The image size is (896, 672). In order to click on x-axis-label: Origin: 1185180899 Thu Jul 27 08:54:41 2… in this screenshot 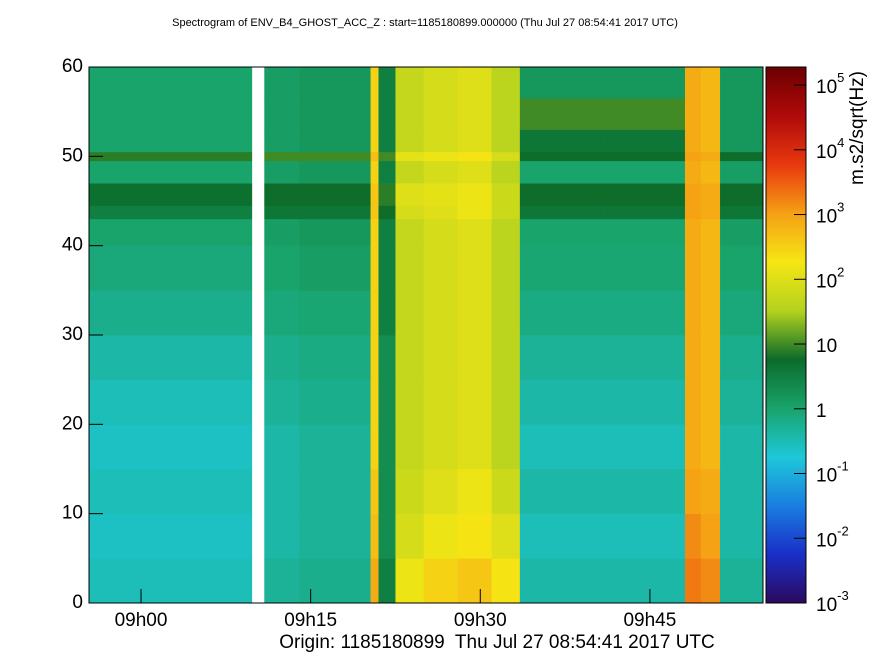, I will do `click(497, 642)`.